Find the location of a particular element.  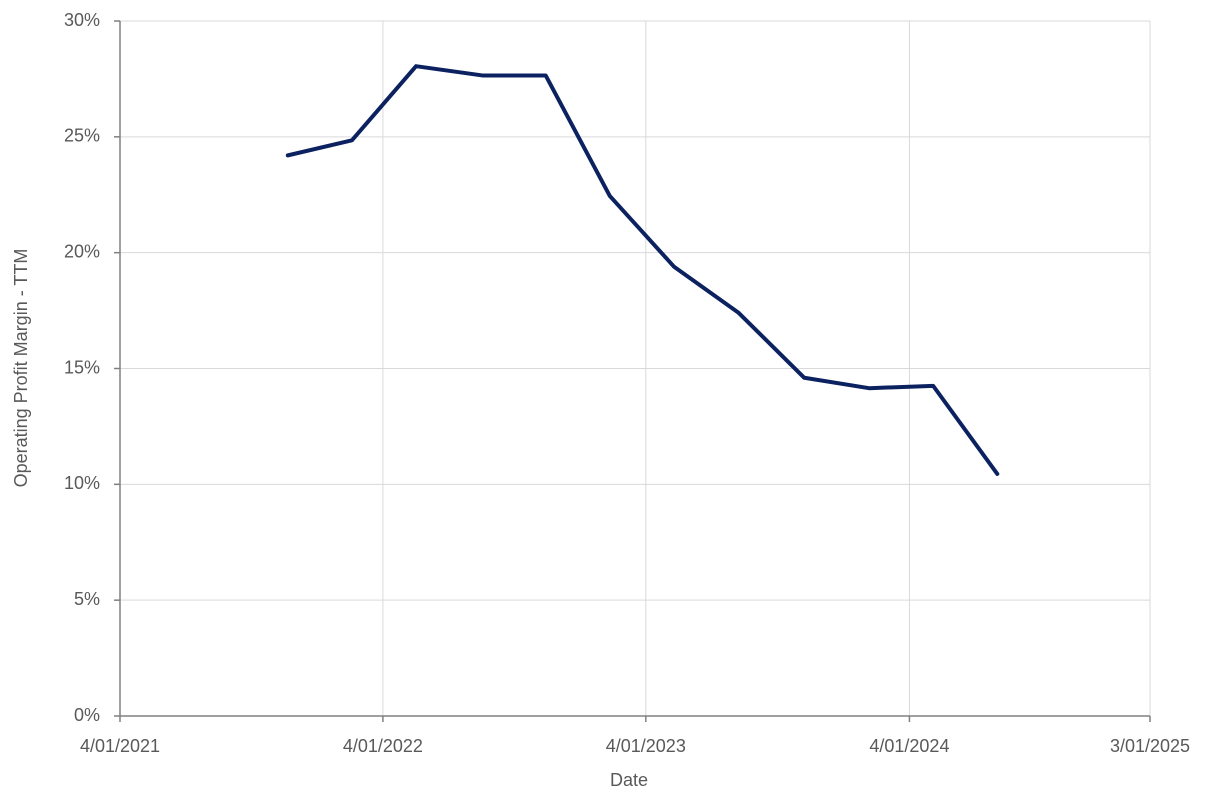

x-tick-label: 4/01/2022 is located at coordinates (383, 746).